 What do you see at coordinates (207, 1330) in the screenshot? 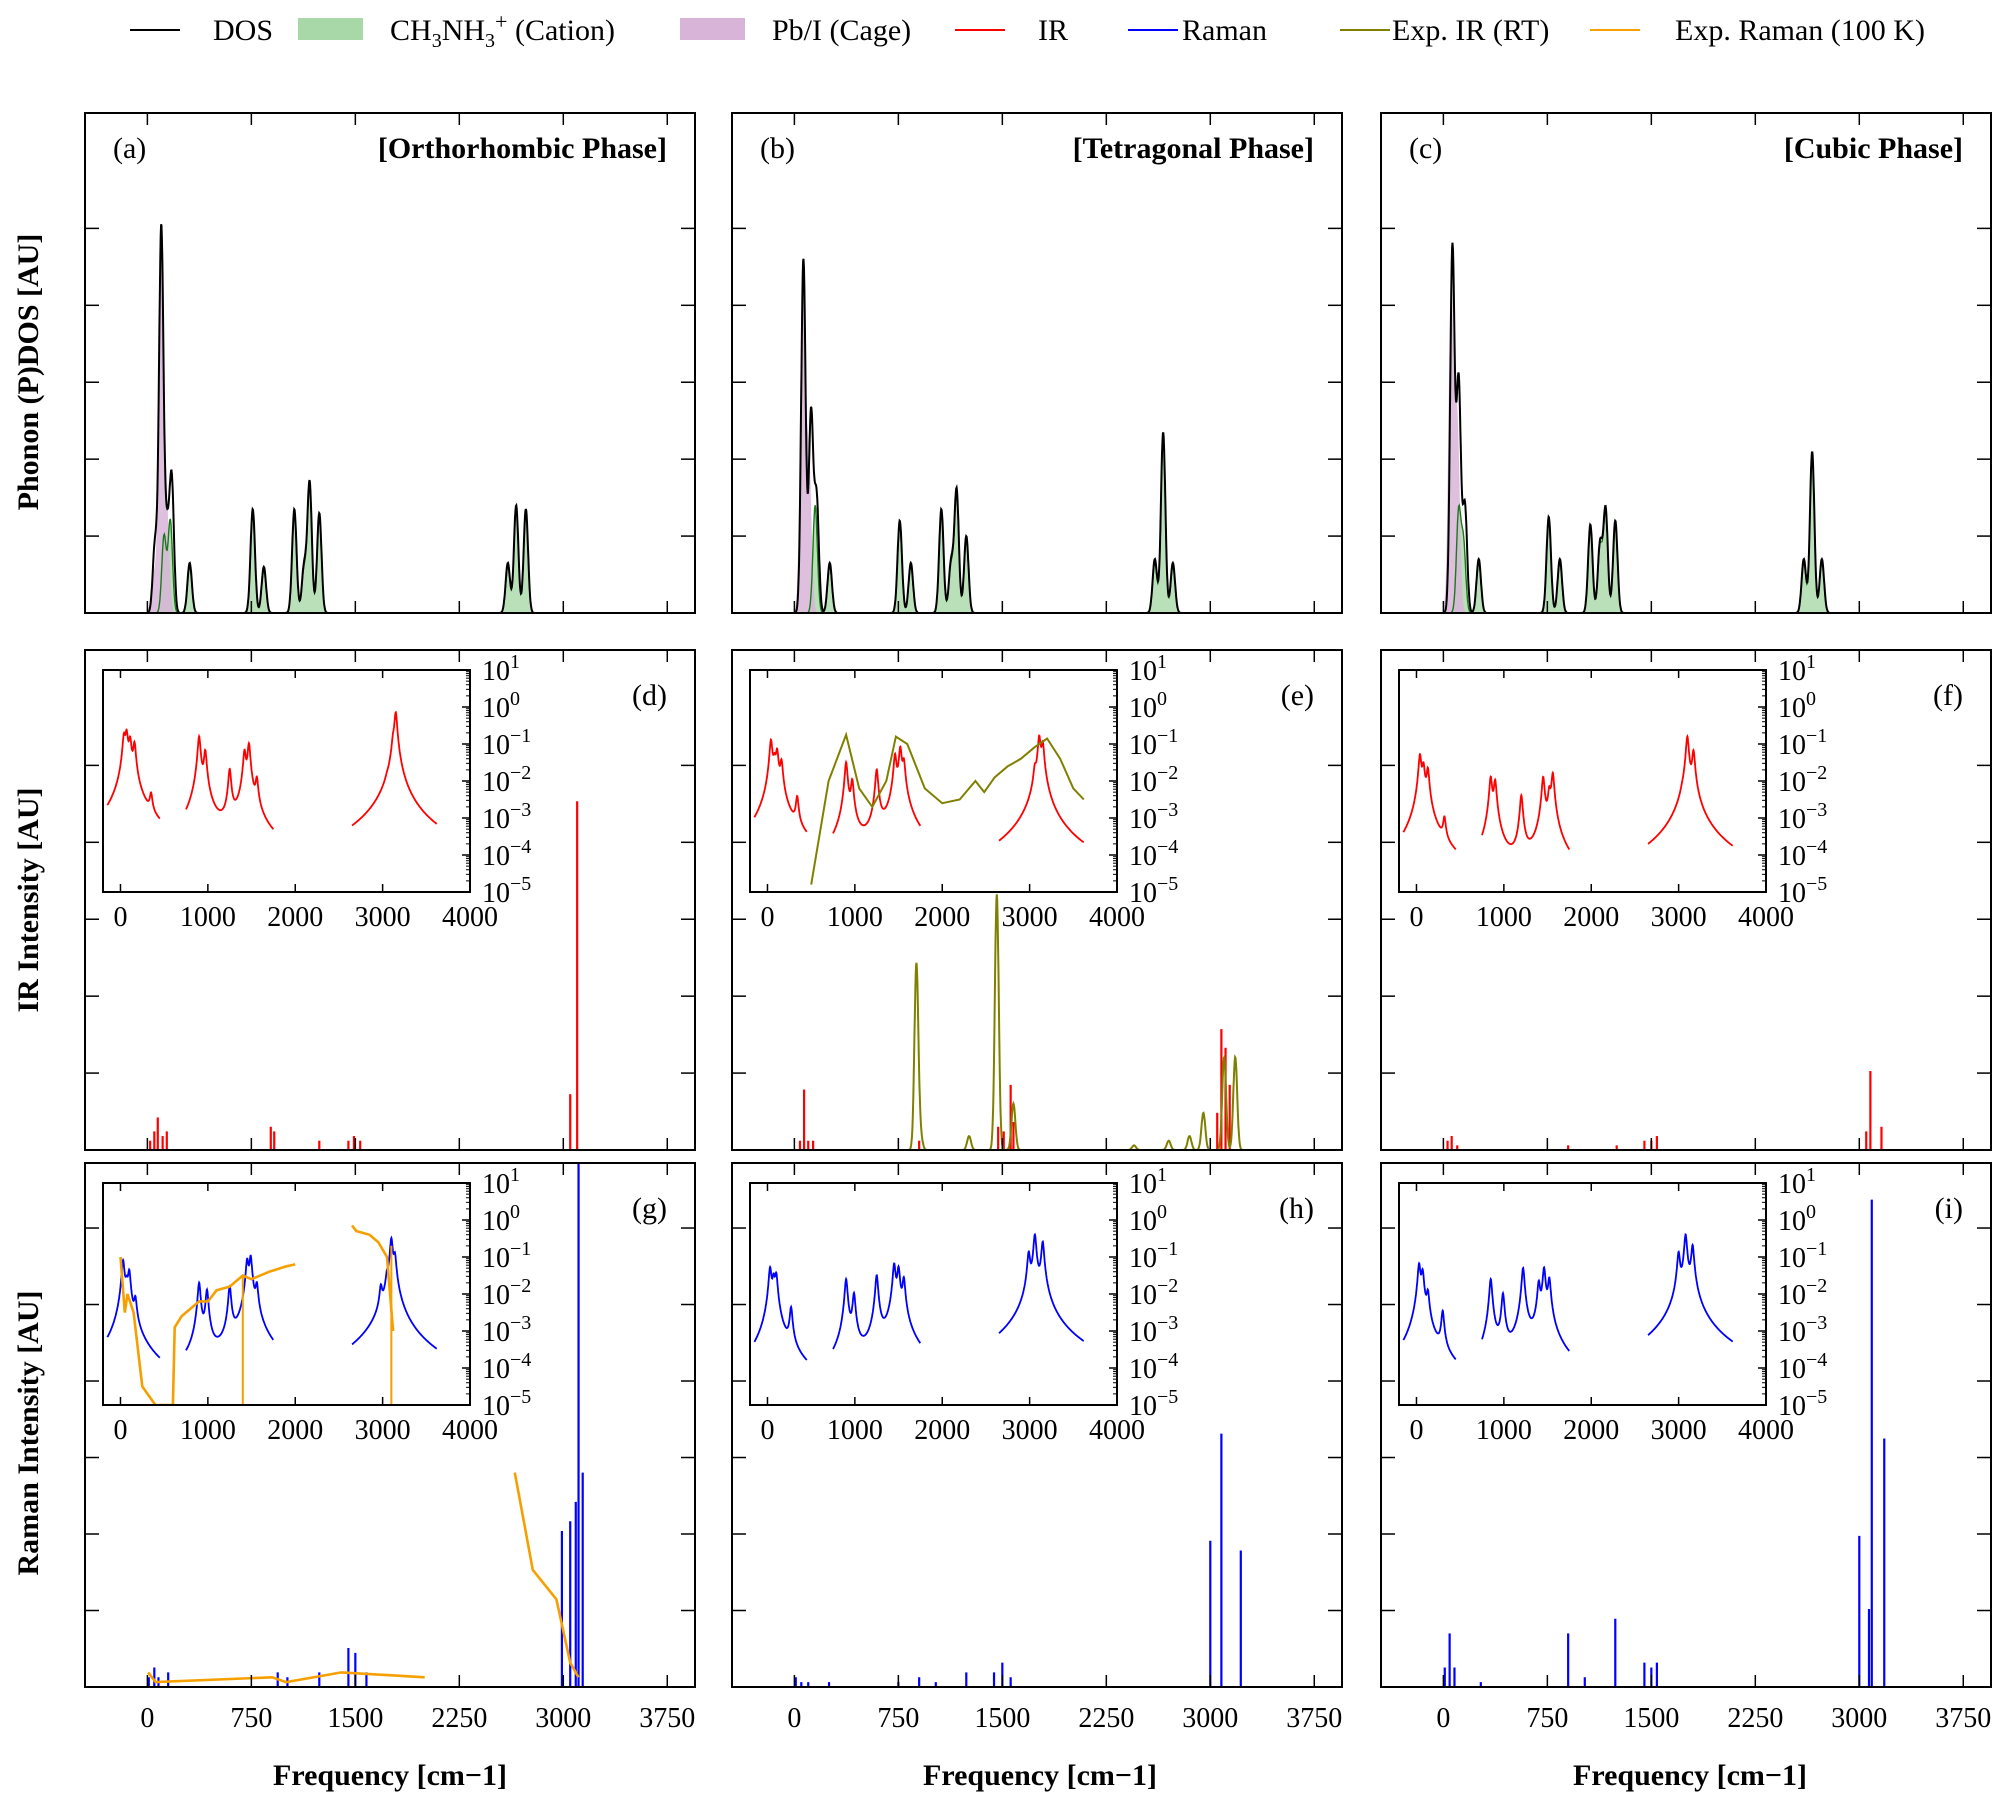
I see `inset-exp-raman-curve-low` at bounding box center [207, 1330].